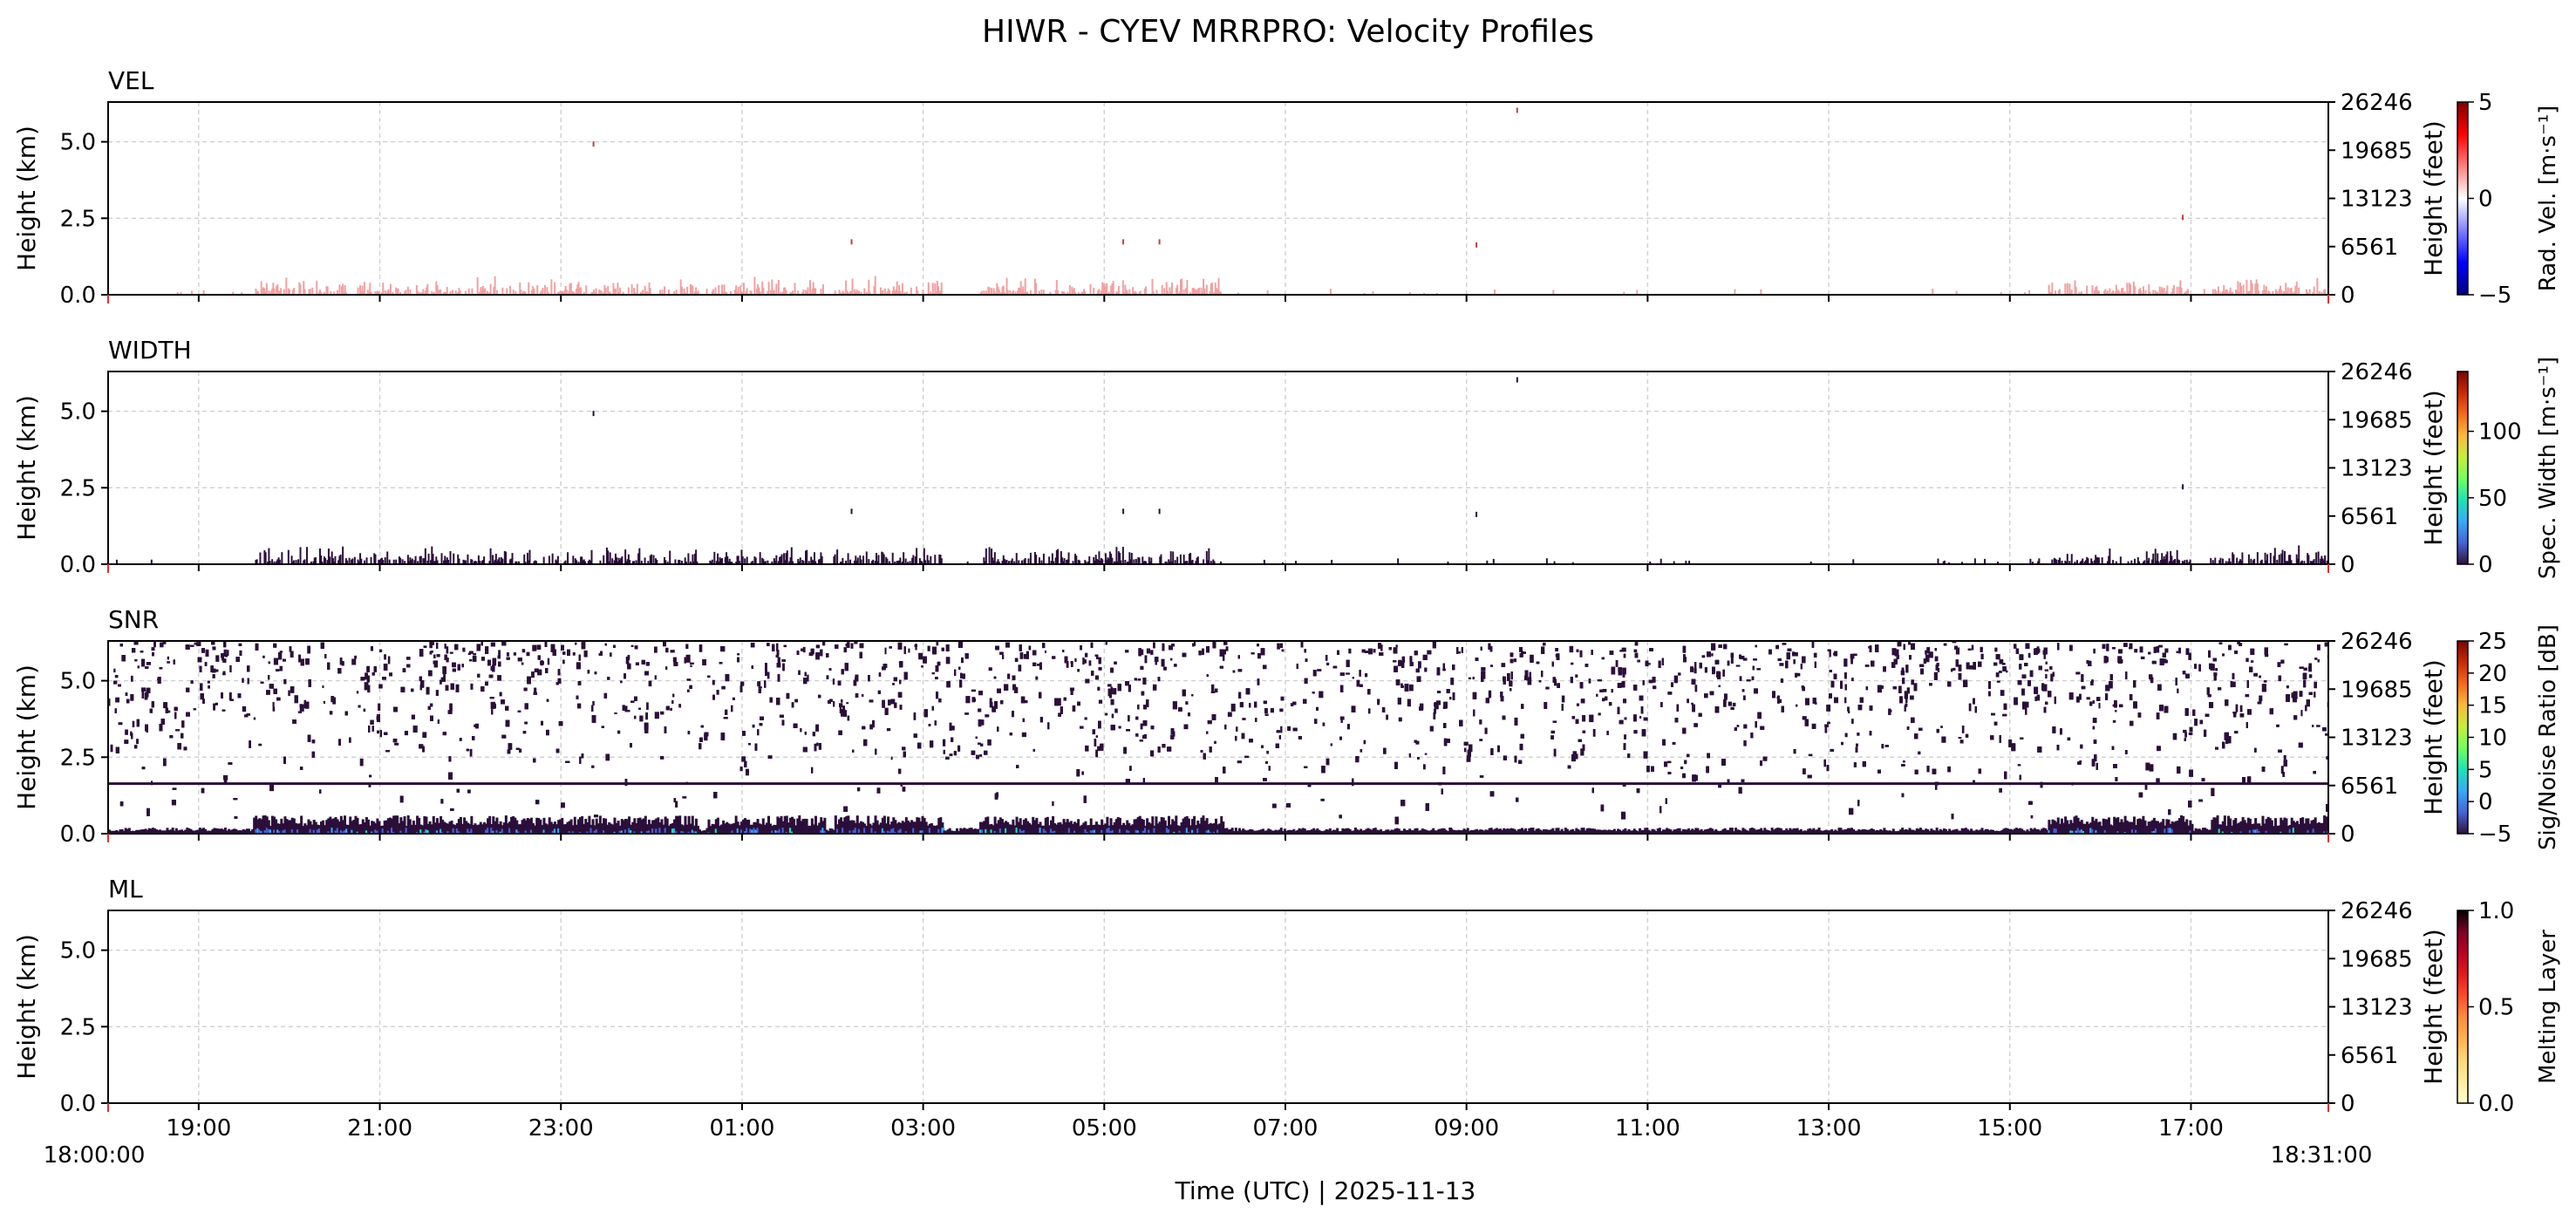 The width and height of the screenshot is (2576, 1220). I want to click on y-tick-label: 5.0, so click(78, 143).